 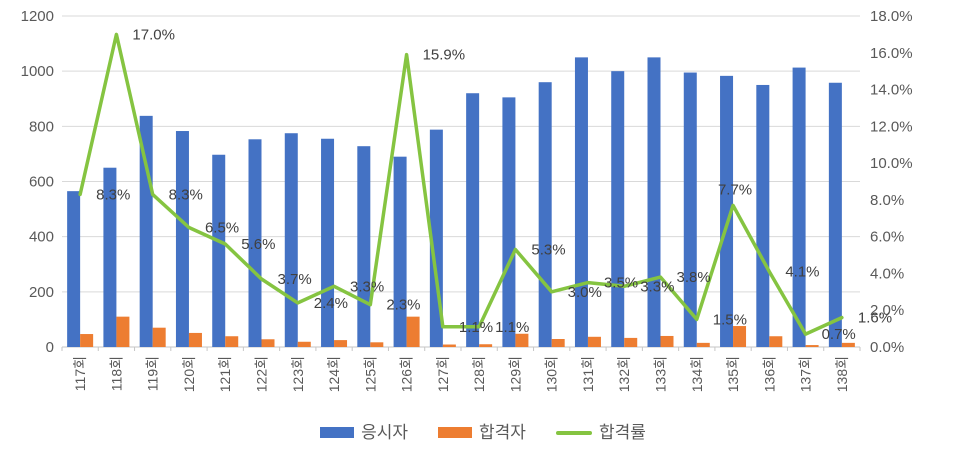 What do you see at coordinates (189, 374) in the screenshot?
I see `x-axis-label: 120회` at bounding box center [189, 374].